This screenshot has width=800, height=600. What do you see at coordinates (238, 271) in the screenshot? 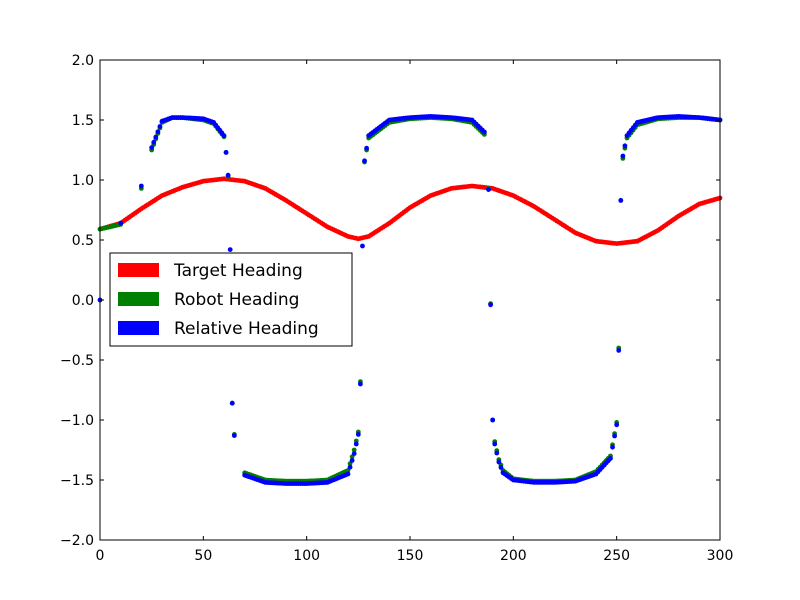
I see `legend-label: Target Heading` at bounding box center [238, 271].